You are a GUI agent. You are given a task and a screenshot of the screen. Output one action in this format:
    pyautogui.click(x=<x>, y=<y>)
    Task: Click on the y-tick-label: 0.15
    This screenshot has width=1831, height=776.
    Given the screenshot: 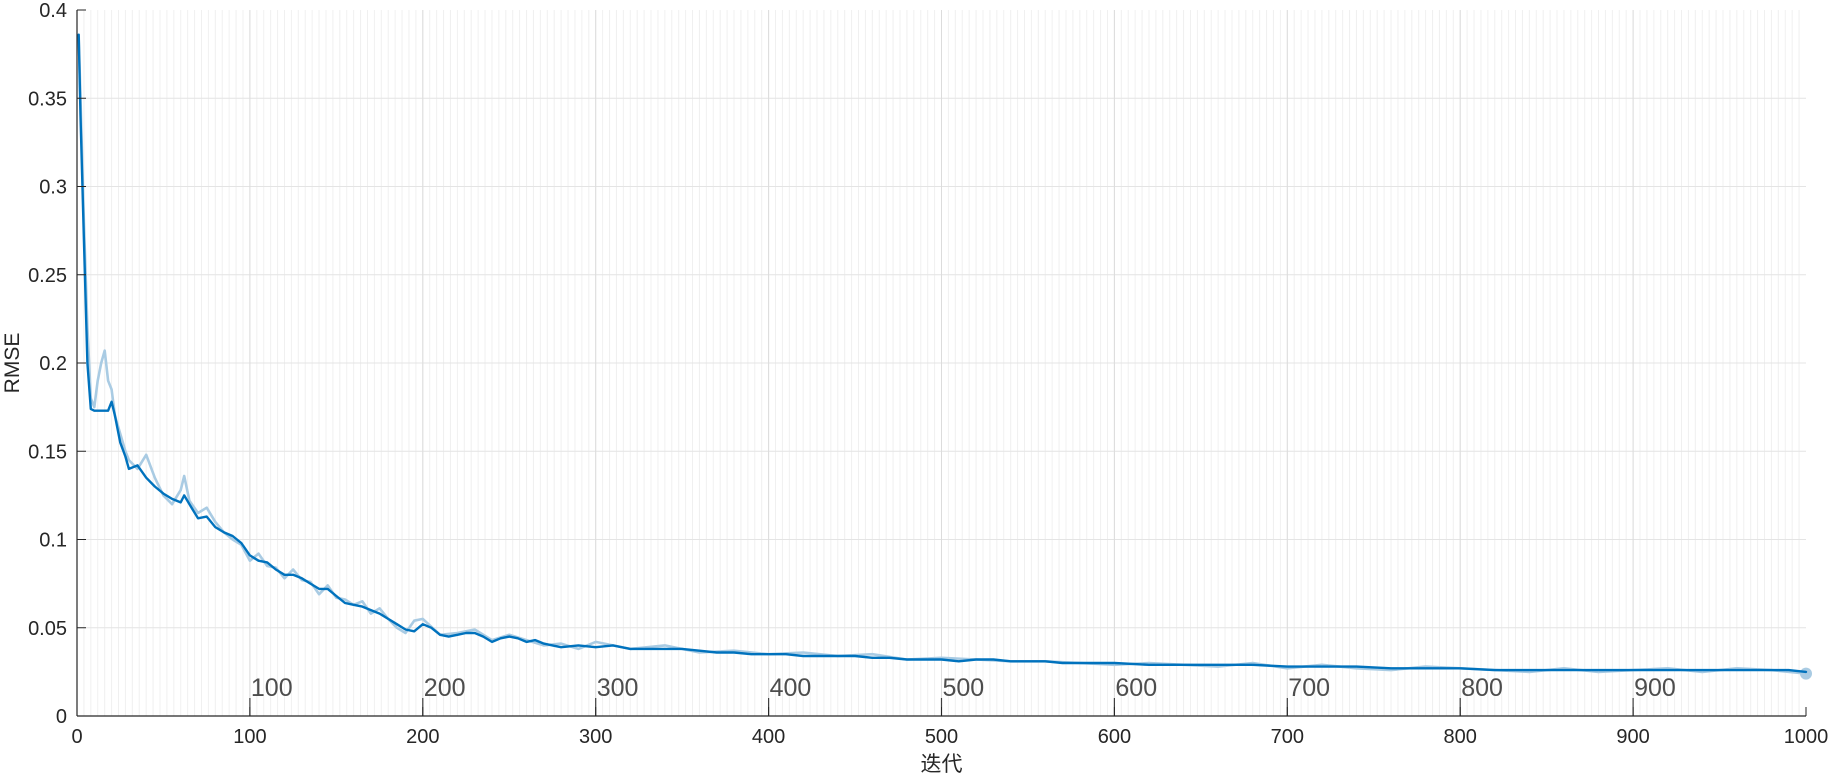 What is the action you would take?
    pyautogui.click(x=47, y=452)
    